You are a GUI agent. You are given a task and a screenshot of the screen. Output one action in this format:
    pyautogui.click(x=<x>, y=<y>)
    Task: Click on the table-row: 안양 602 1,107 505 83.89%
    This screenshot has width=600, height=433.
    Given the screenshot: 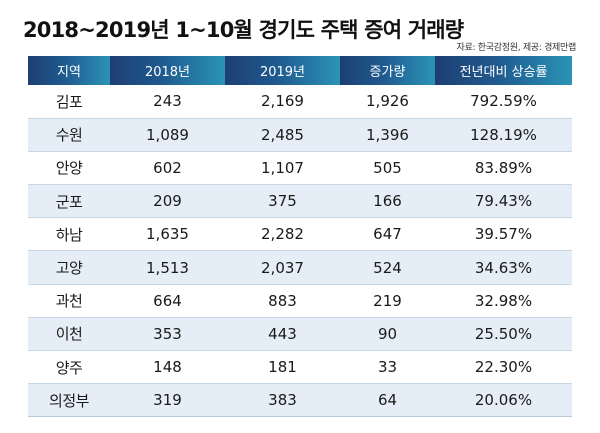 What is the action you would take?
    pyautogui.click(x=300, y=168)
    